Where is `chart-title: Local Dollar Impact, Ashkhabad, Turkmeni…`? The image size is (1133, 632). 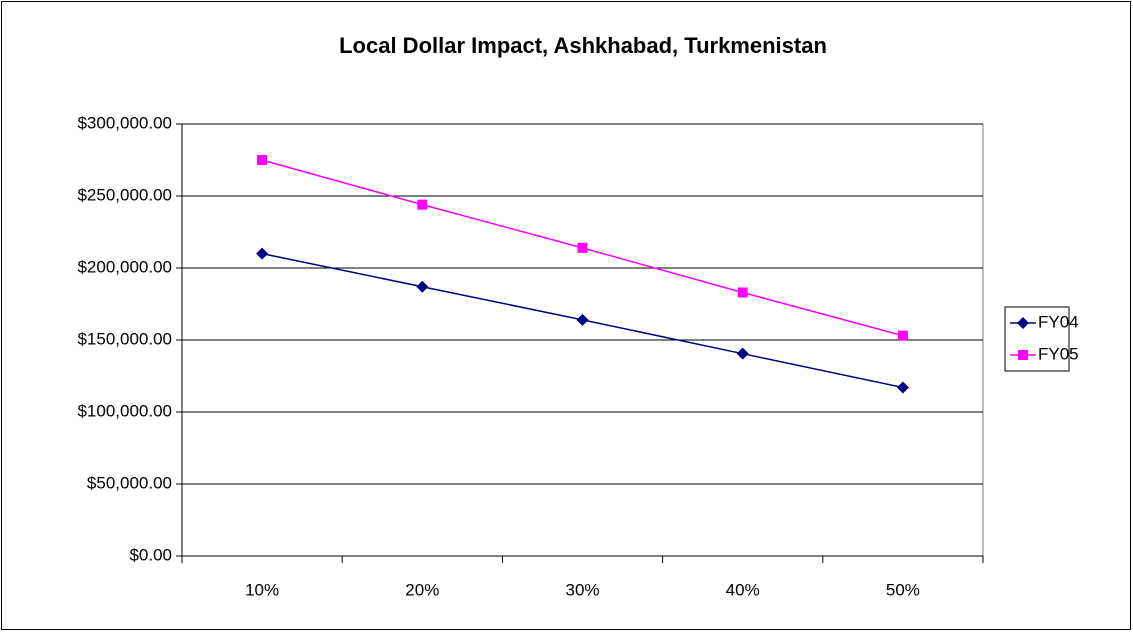
chart-title: Local Dollar Impact, Ashkhabad, Turkmeni… is located at coordinates (583, 45).